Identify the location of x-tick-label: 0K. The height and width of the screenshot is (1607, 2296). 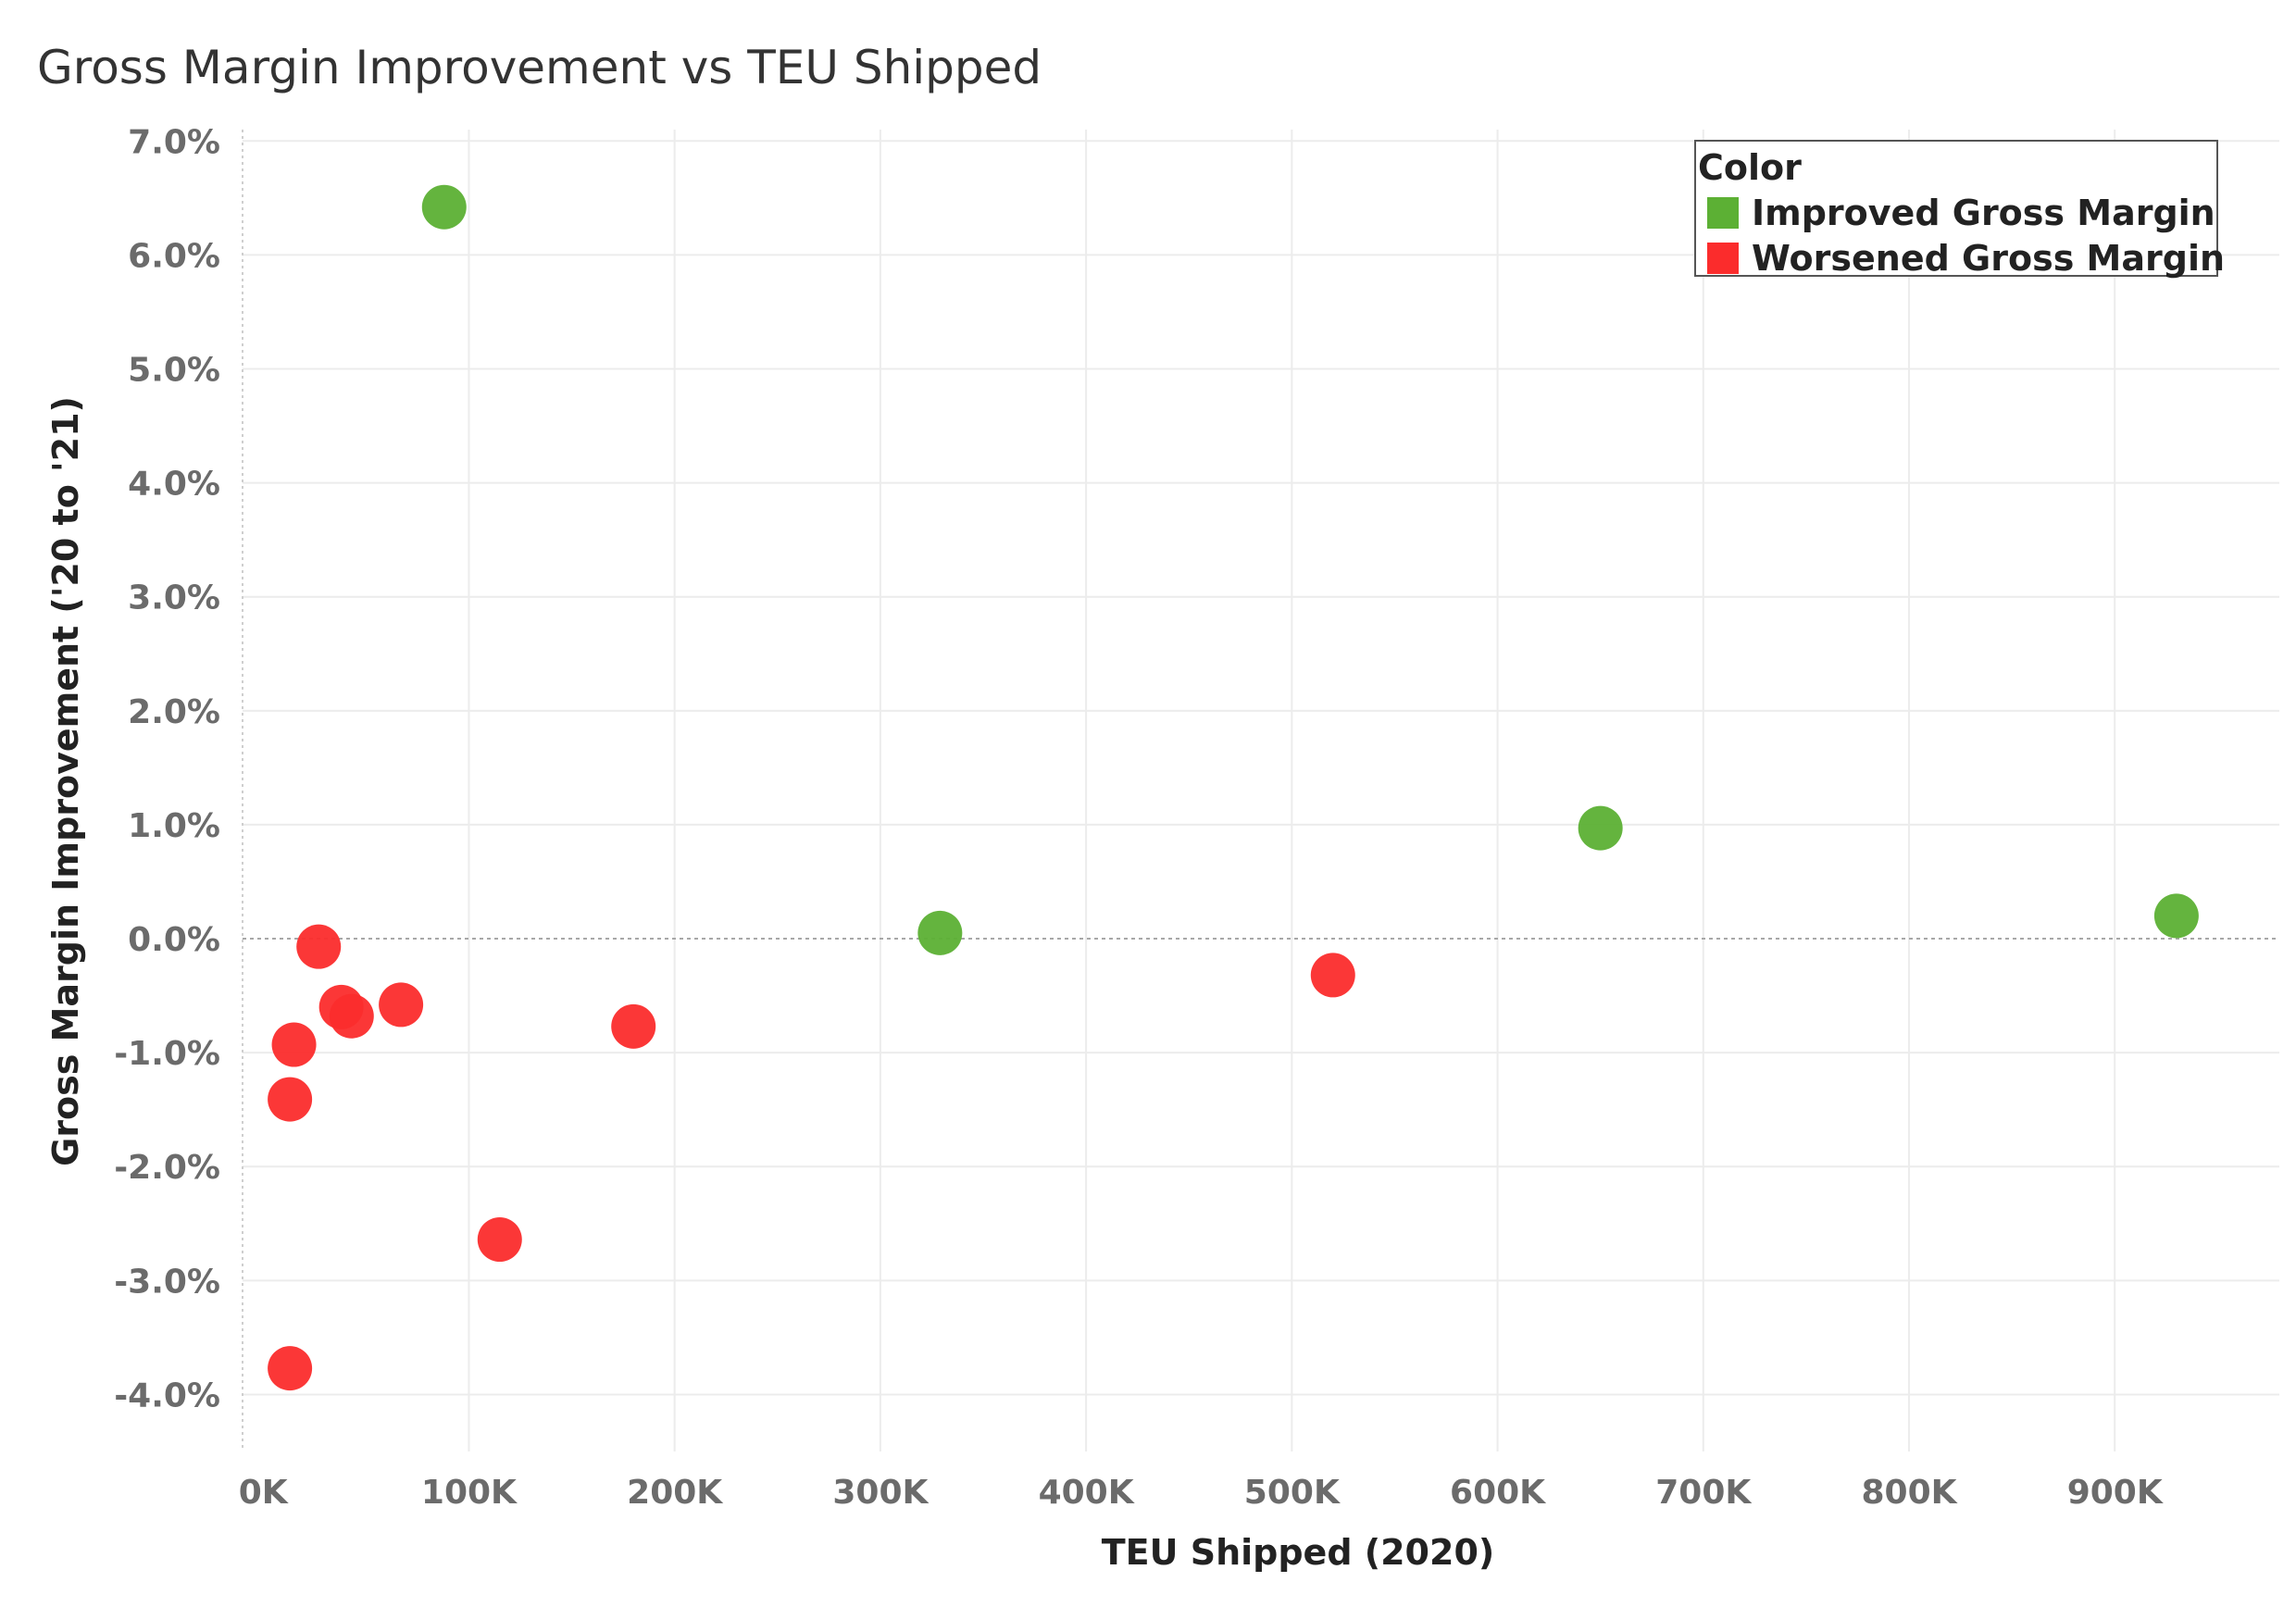
(264, 1493).